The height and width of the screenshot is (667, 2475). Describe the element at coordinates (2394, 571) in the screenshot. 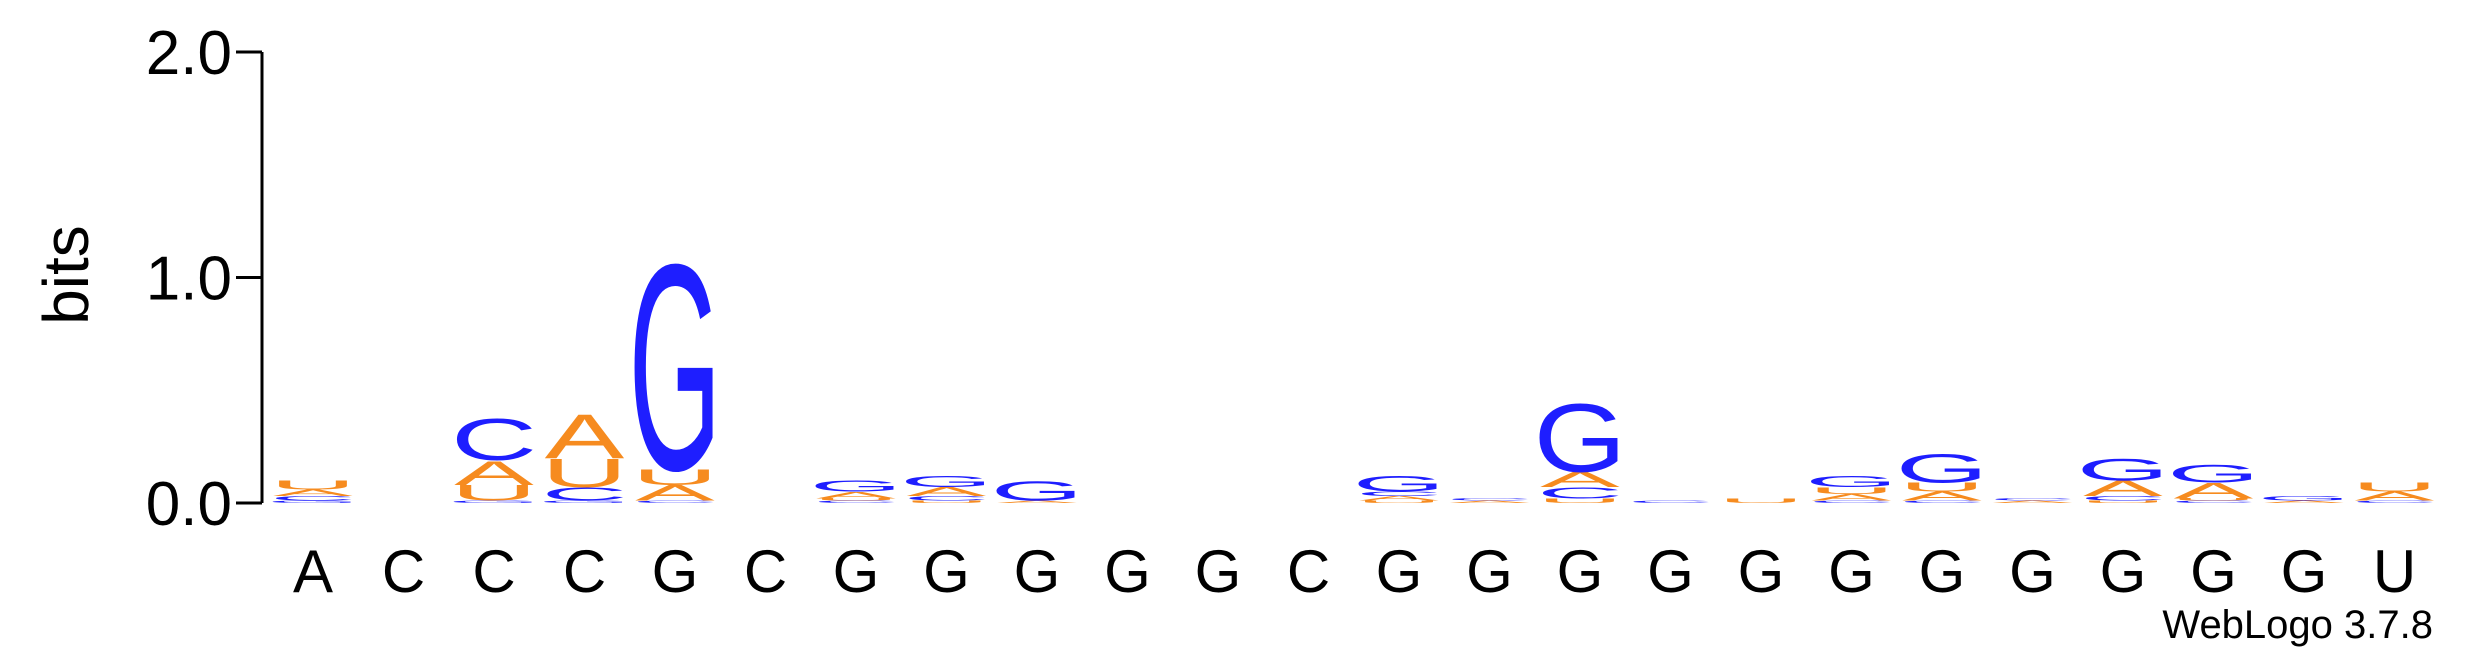

I see `x-tick-label: U` at that location.